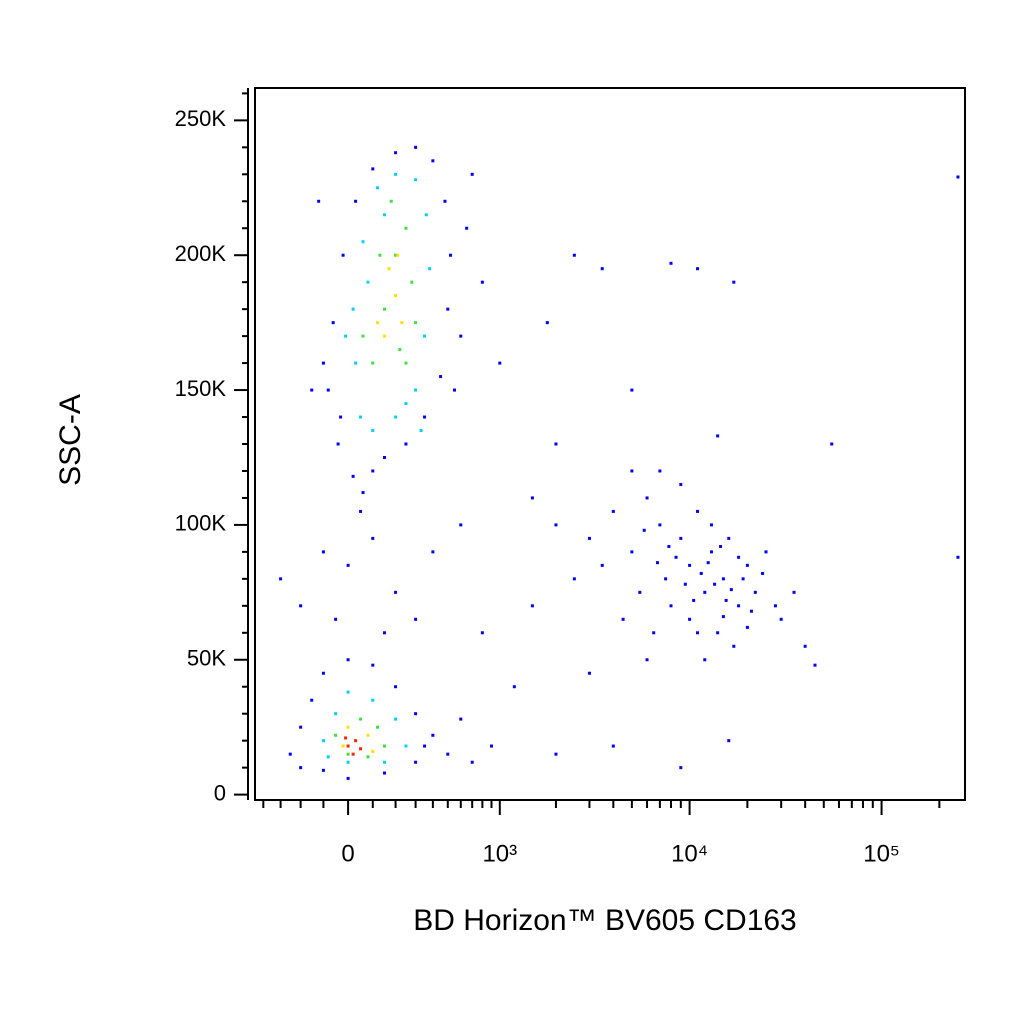 This screenshot has height=1029, width=1024. What do you see at coordinates (881, 853) in the screenshot?
I see `x-tick-label: 10⁵` at bounding box center [881, 853].